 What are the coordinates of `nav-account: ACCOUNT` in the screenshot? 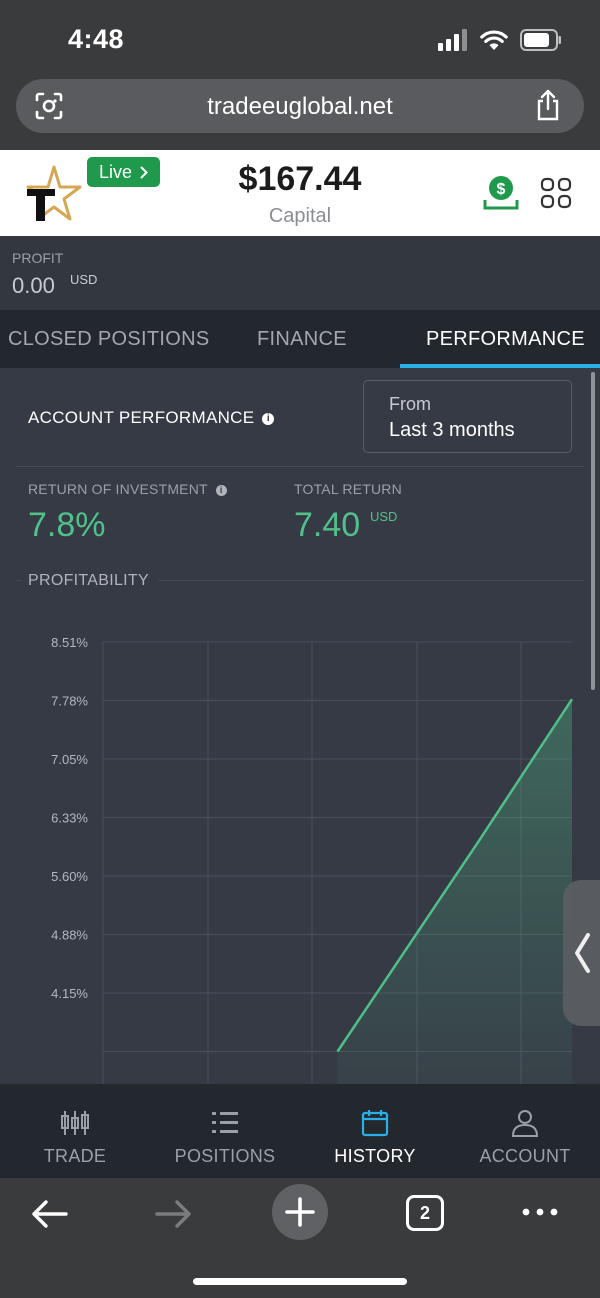 It's located at (525, 1131).